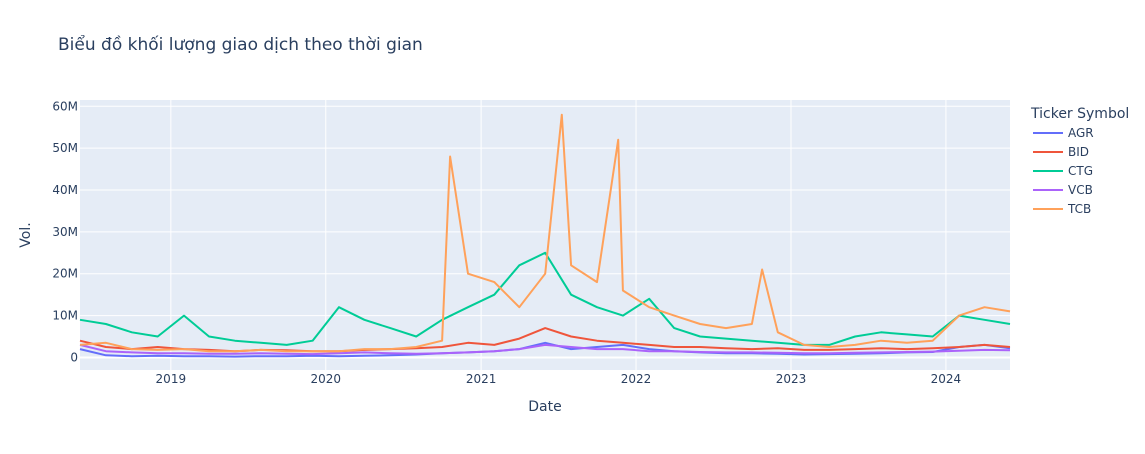  Describe the element at coordinates (325, 379) in the screenshot. I see `x-tick-label: 2020` at that location.